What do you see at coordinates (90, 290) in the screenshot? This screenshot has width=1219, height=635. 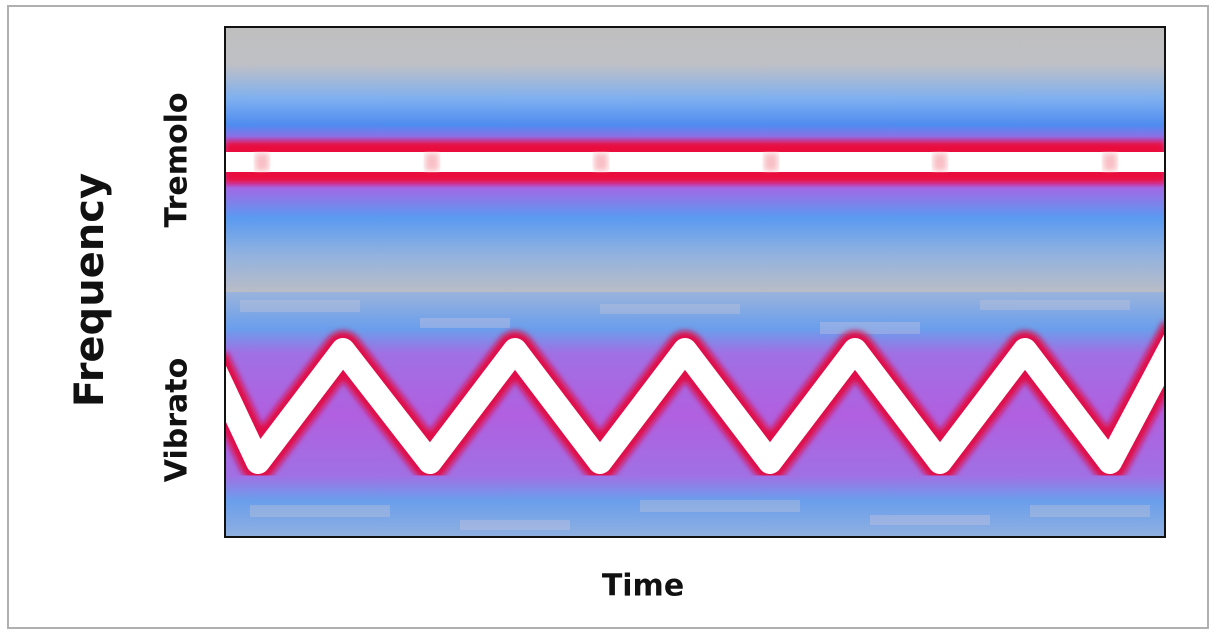 I see `y-axis-label: Frequency` at bounding box center [90, 290].